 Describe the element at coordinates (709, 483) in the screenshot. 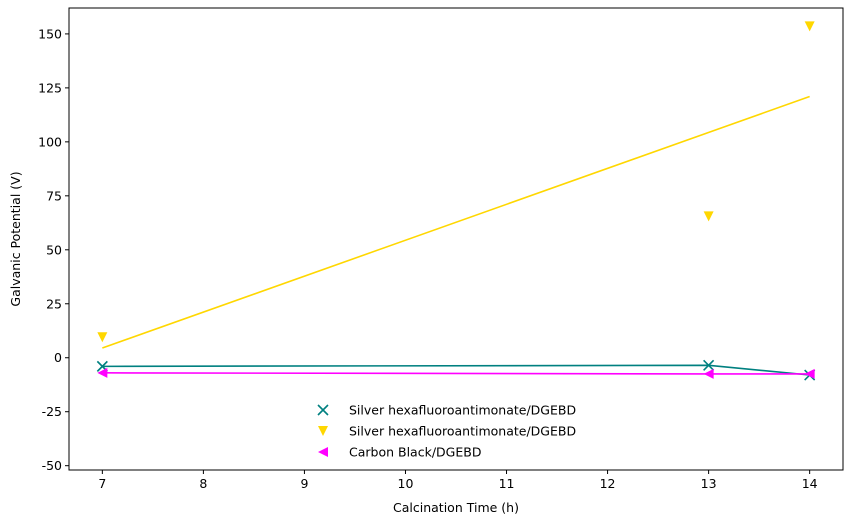

I see `x-tick-label: 13` at that location.